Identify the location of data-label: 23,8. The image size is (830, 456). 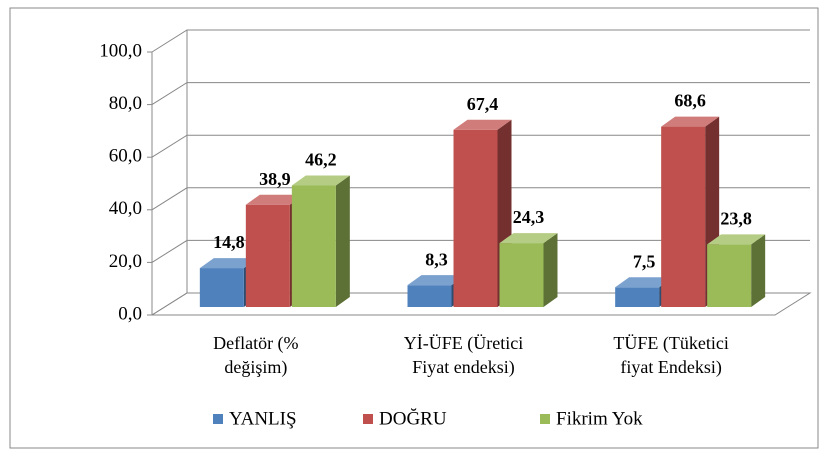
(736, 219).